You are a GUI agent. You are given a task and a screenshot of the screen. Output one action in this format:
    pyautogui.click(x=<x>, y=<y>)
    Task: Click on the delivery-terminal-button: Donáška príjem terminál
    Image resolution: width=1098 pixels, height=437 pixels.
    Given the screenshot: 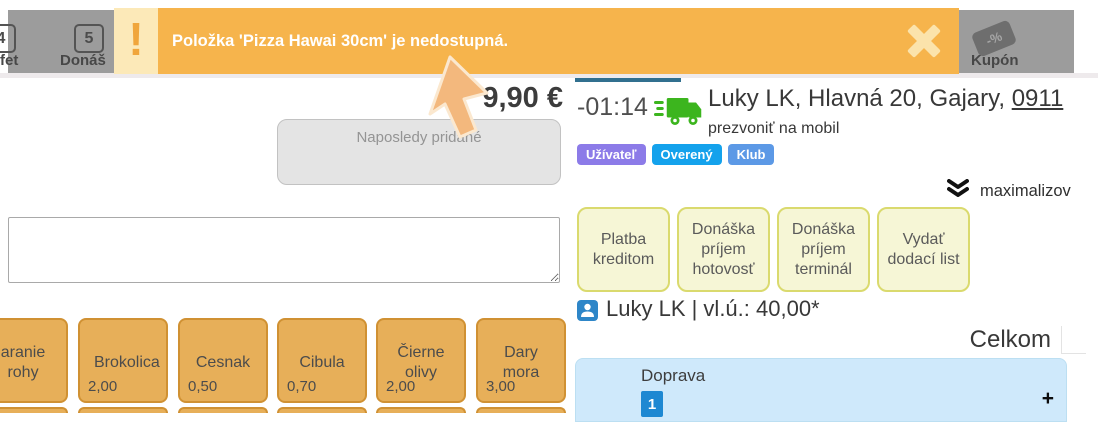 What is the action you would take?
    pyautogui.click(x=823, y=249)
    